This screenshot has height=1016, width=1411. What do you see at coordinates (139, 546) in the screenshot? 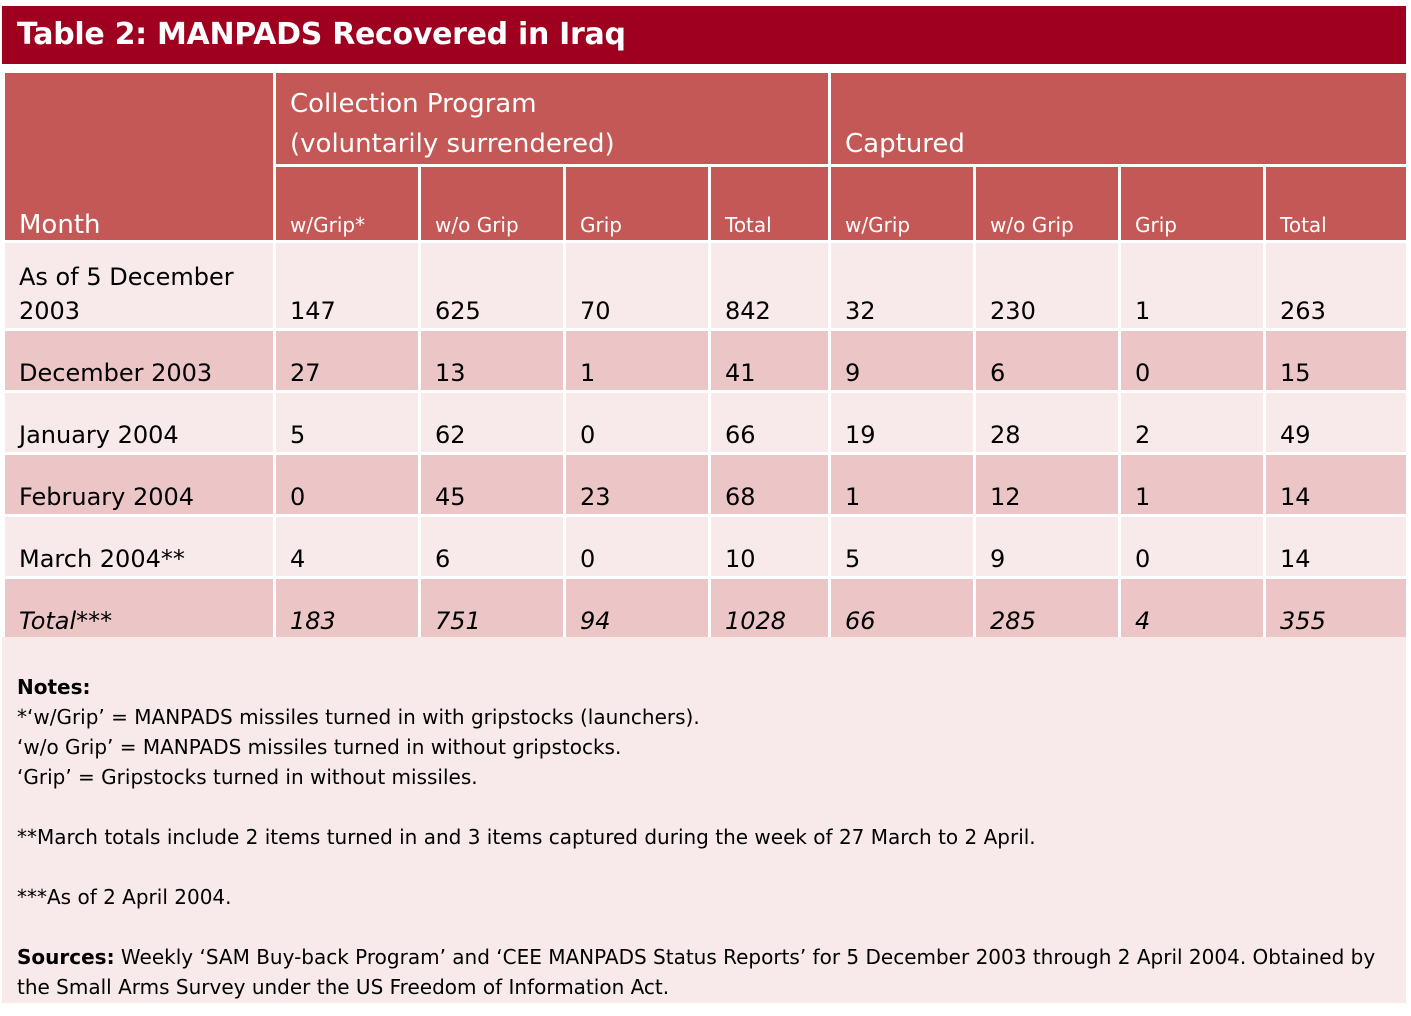
I see `month-cell: March 2004**` at bounding box center [139, 546].